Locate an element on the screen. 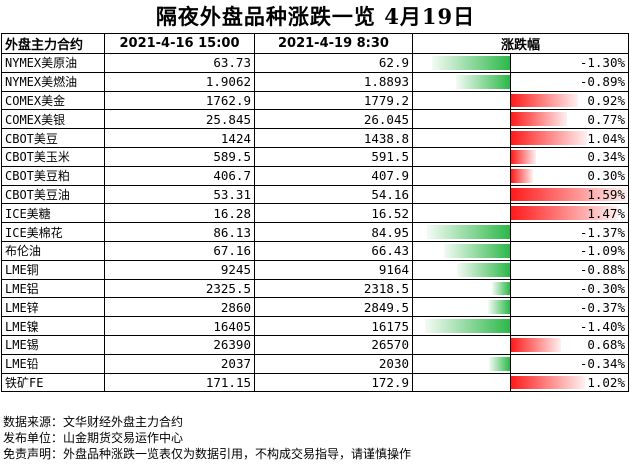  footer-disclaimer: 免责声明：外盘品种涨跌一览表仅为数据引用，不构成交易指导，请谨慎操作 is located at coordinates (207, 454).